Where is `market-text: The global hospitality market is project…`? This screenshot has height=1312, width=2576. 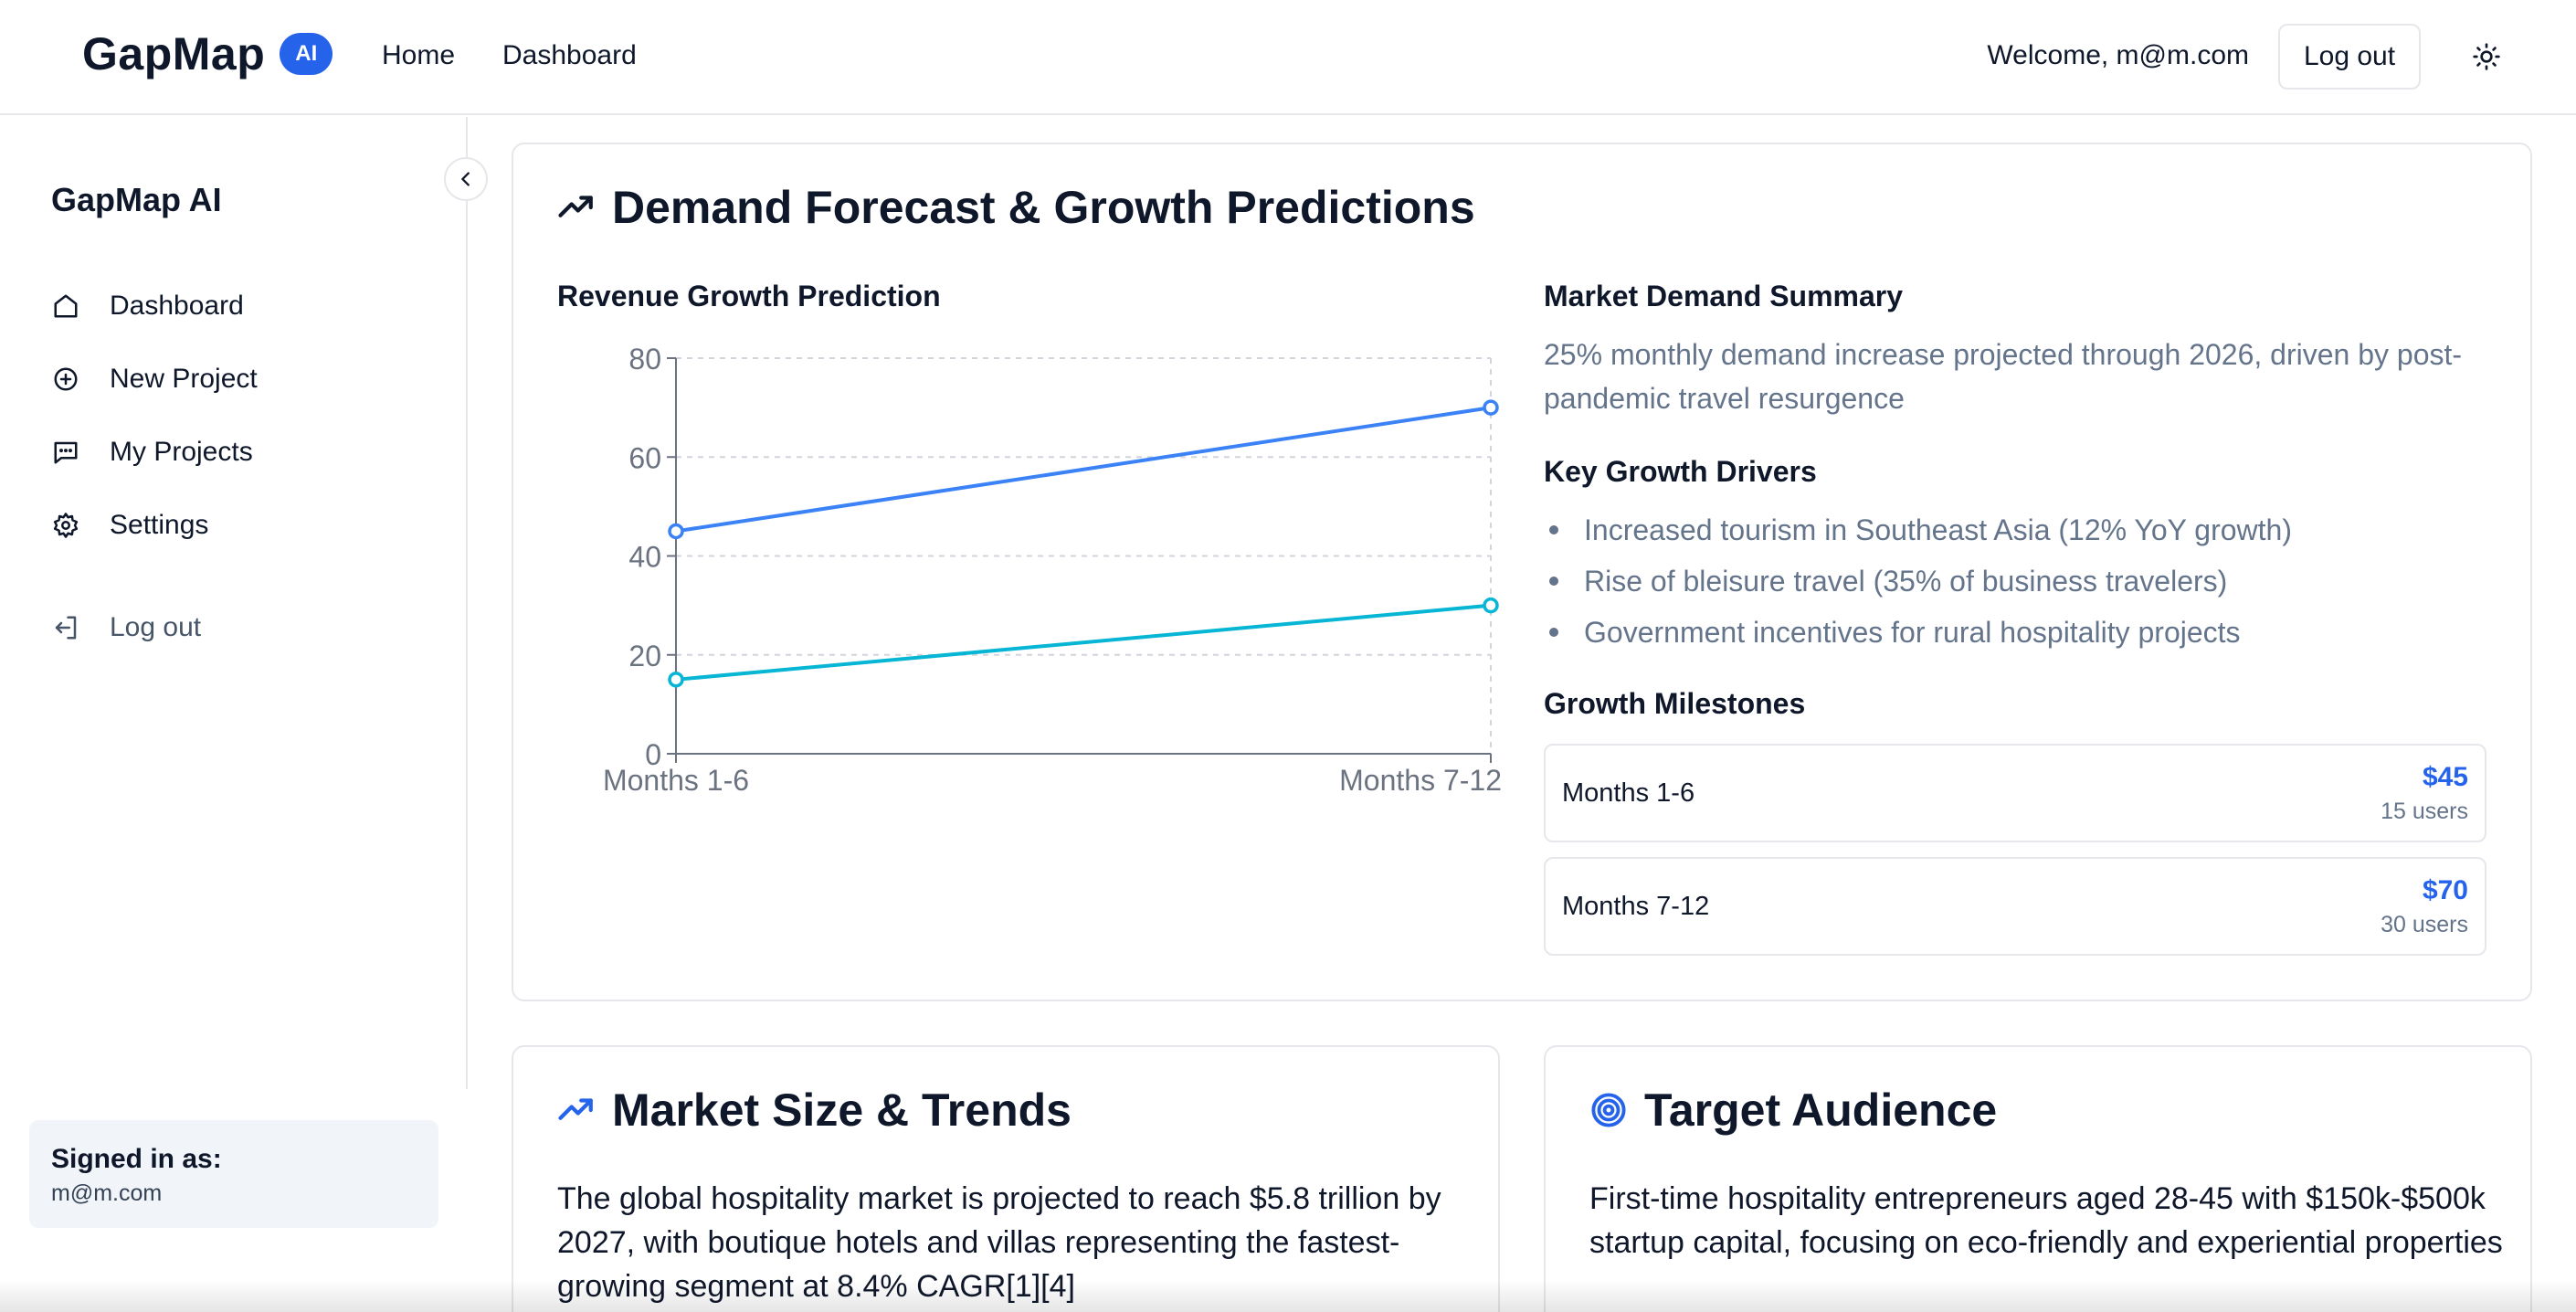
market-text: The global hospitality market is project… is located at coordinates (999, 1242).